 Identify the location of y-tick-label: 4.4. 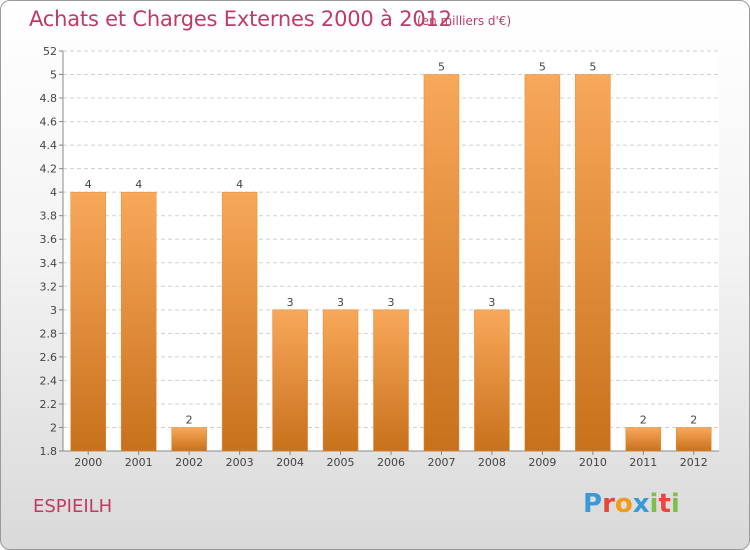
(49, 145).